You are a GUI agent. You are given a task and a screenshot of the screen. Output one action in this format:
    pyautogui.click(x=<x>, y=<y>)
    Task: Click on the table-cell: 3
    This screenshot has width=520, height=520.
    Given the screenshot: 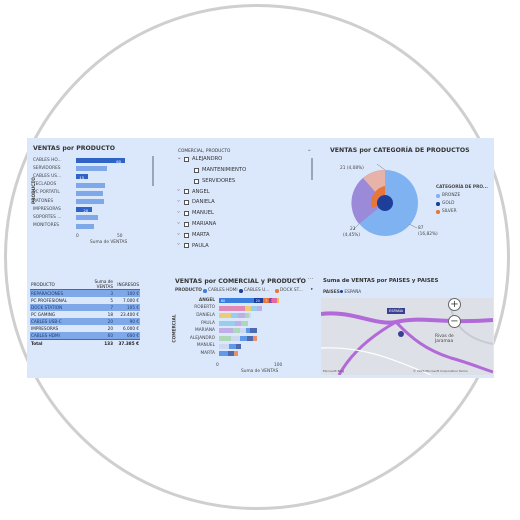 What is the action you would take?
    pyautogui.click(x=95, y=293)
    